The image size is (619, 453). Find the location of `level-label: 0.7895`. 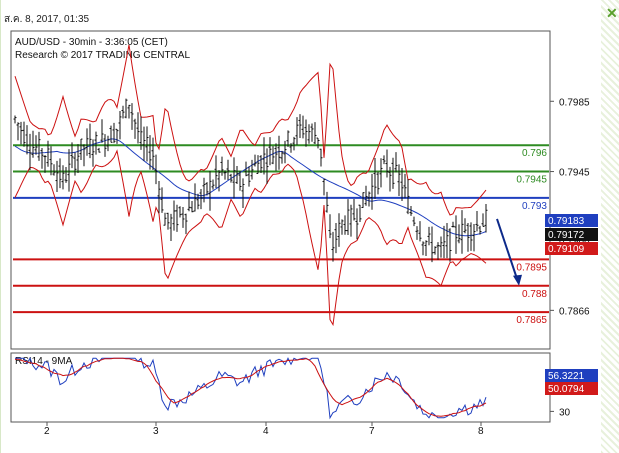

level-label: 0.7895 is located at coordinates (531, 267).